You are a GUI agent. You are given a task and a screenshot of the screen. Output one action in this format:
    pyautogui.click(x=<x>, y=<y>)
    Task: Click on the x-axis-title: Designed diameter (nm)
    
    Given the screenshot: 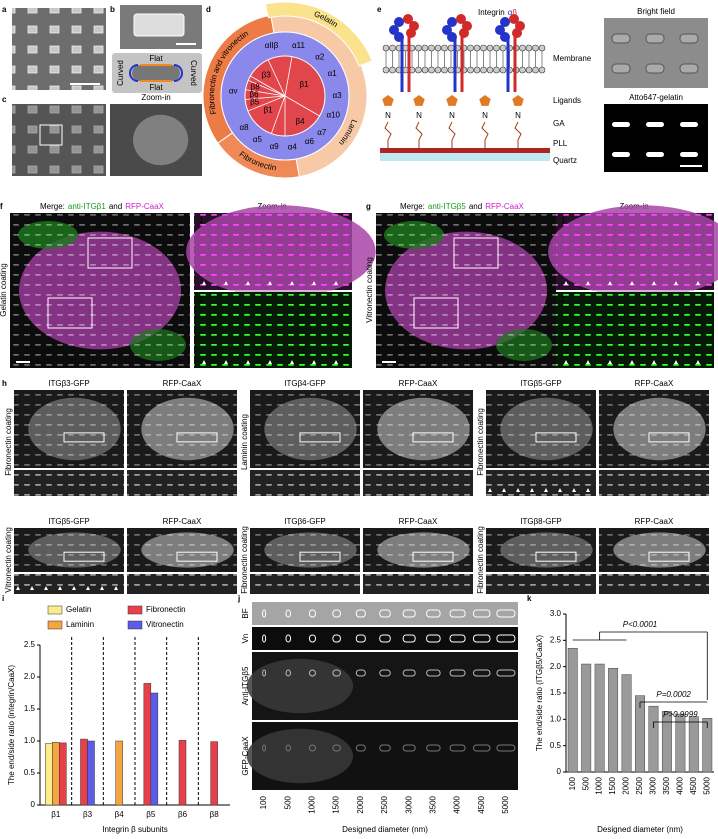 What is the action you would take?
    pyautogui.click(x=640, y=829)
    